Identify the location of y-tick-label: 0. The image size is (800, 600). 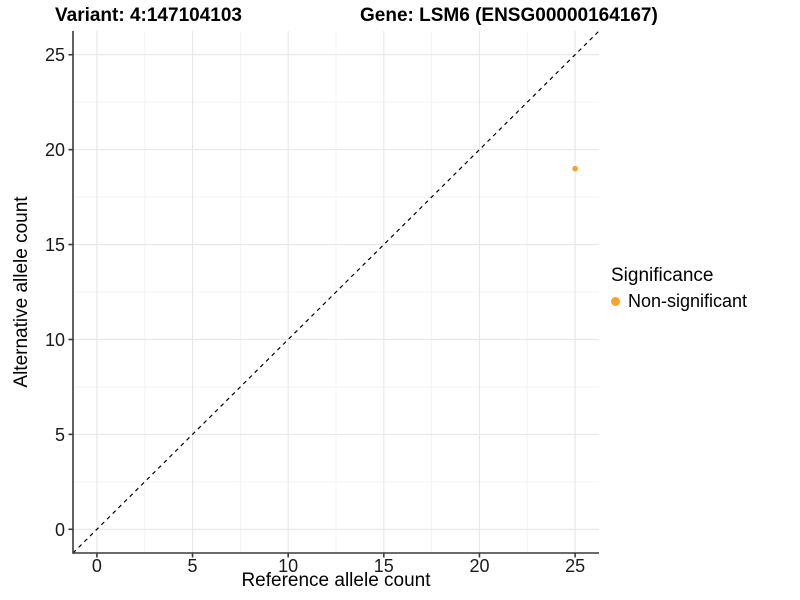
(60, 530).